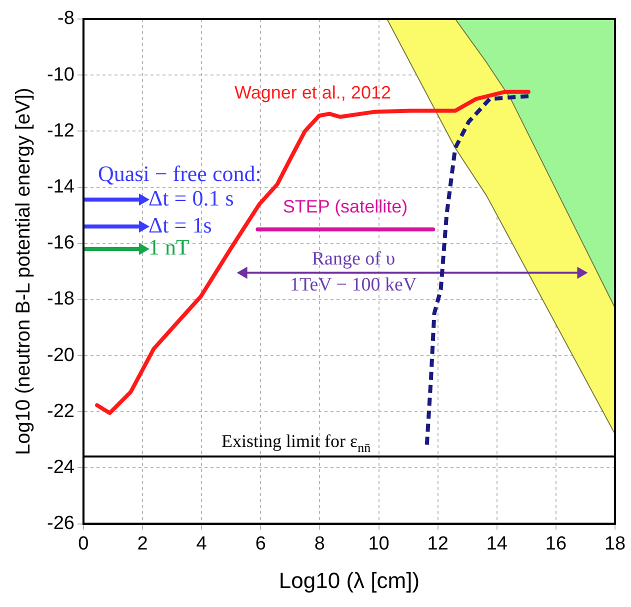  I want to click on y-tick-label: -14, so click(60, 187).